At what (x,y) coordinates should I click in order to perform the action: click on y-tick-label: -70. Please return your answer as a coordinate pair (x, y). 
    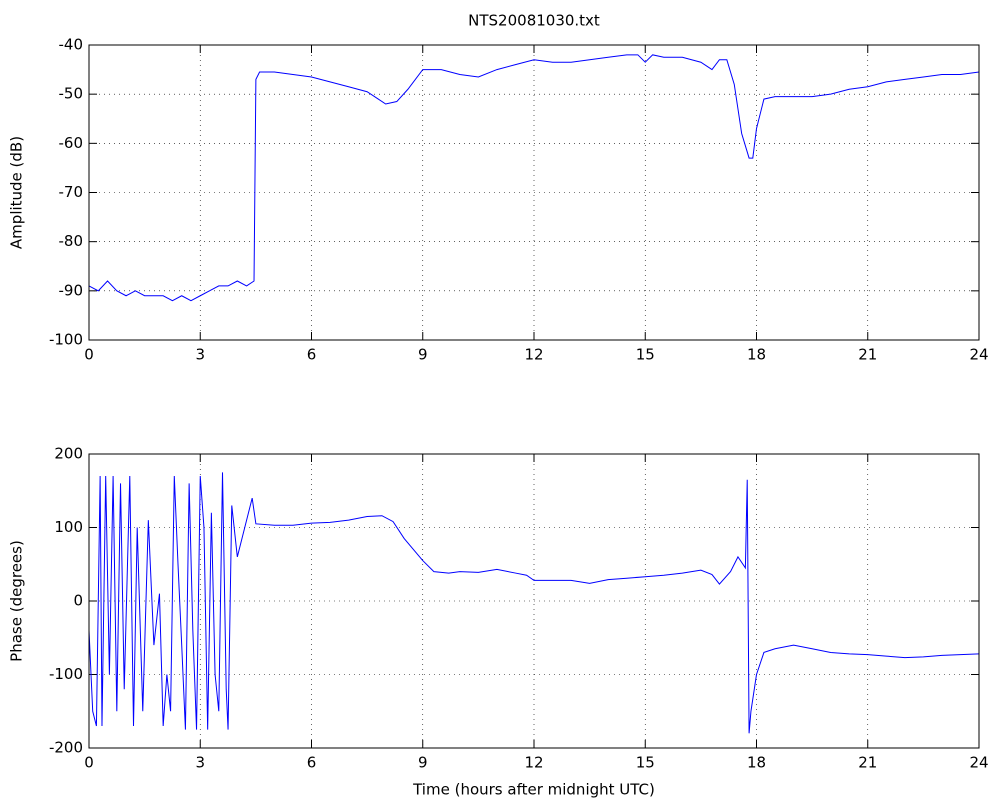
    Looking at the image, I should click on (71, 192).